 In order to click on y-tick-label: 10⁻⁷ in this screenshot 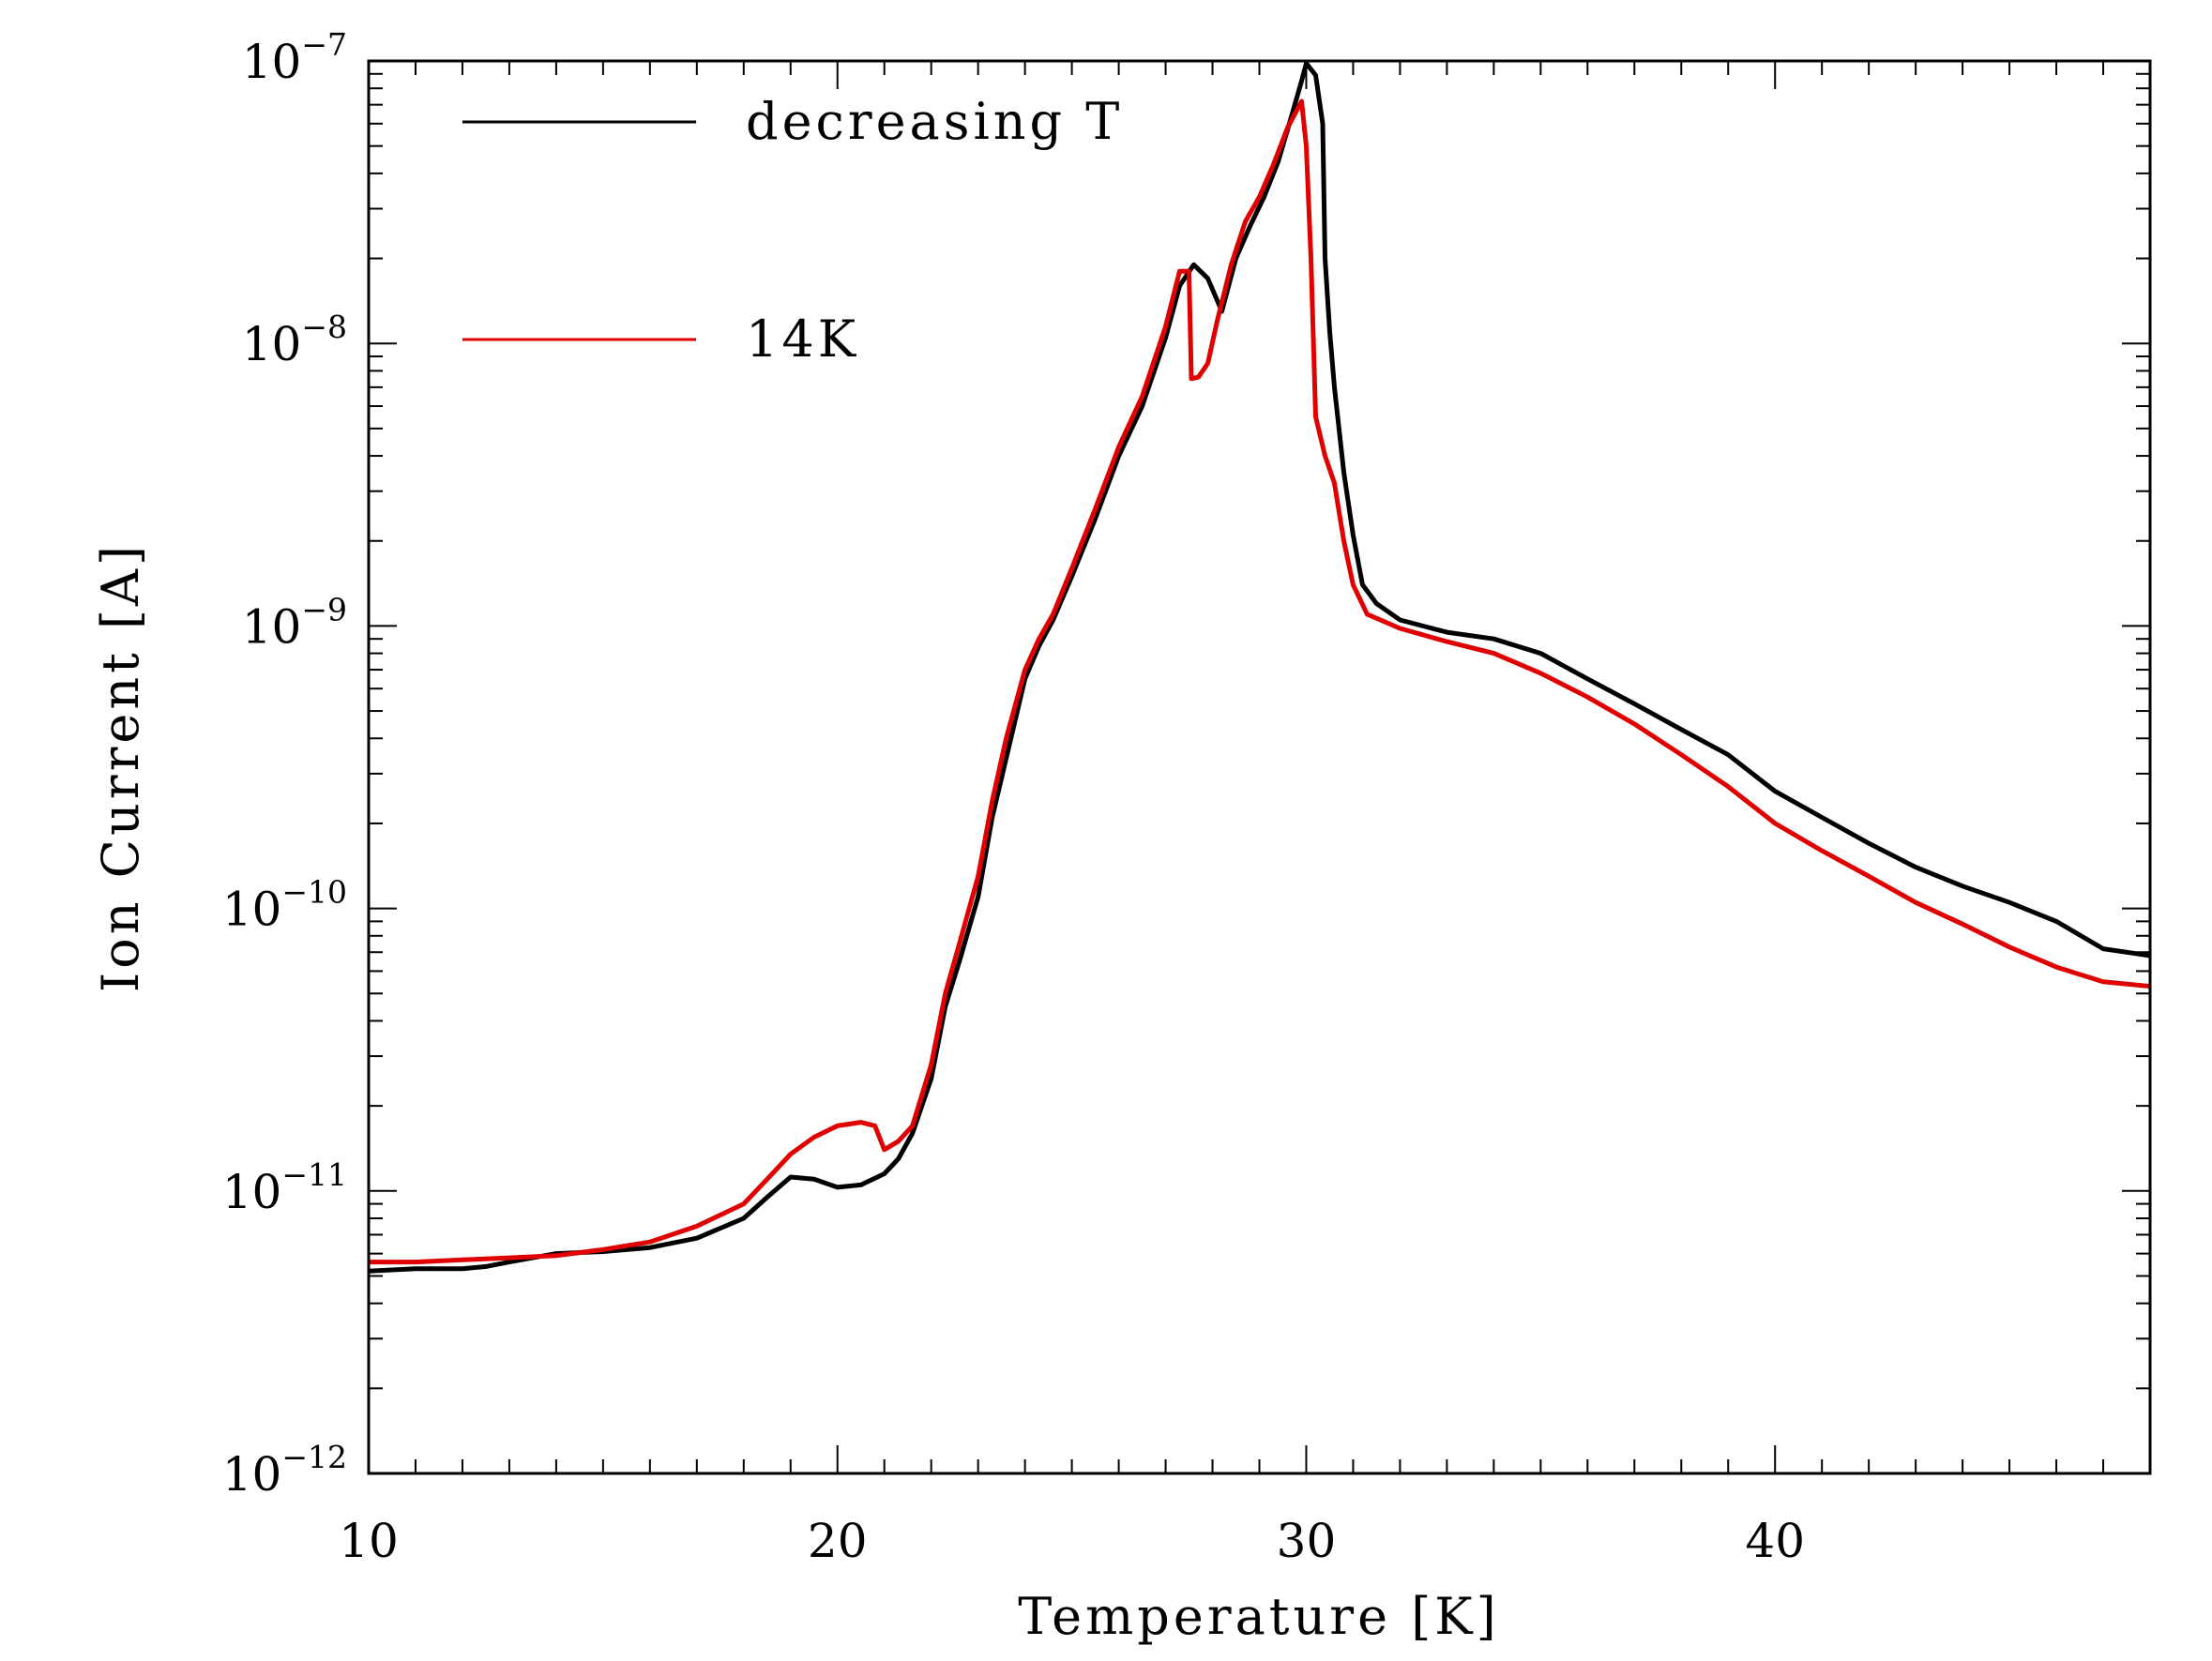, I will do `click(294, 57)`.